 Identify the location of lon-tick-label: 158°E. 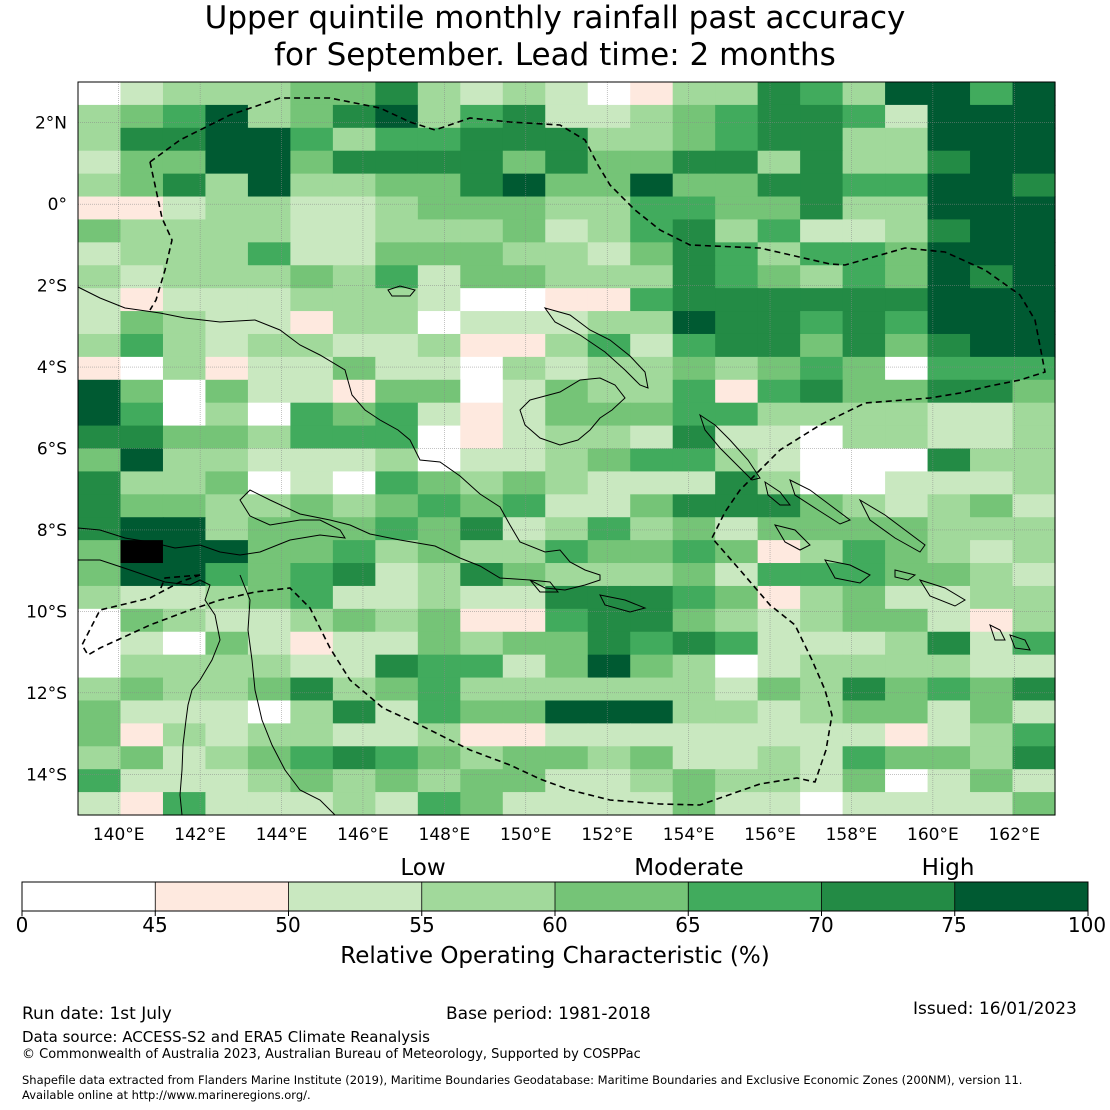
(852, 835).